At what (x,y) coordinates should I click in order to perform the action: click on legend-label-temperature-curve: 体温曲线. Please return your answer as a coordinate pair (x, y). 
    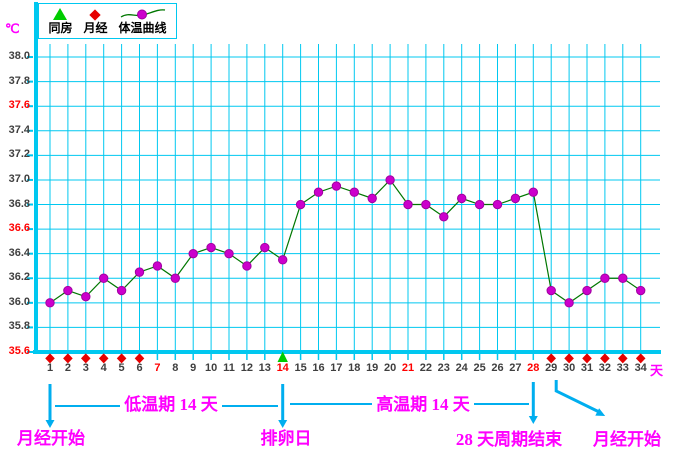
    Looking at the image, I should click on (142, 28).